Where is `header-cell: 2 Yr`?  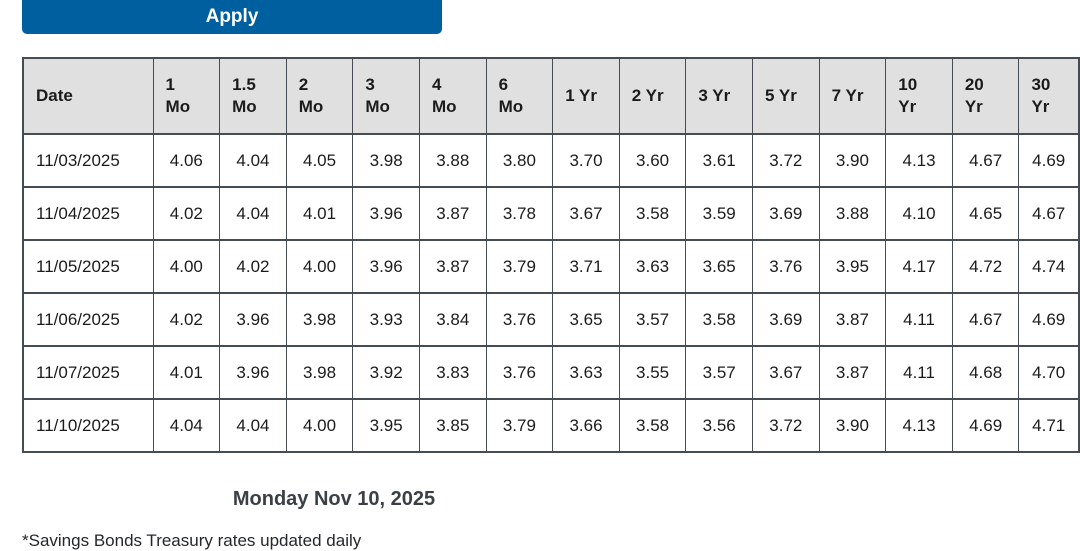 header-cell: 2 Yr is located at coordinates (652, 96).